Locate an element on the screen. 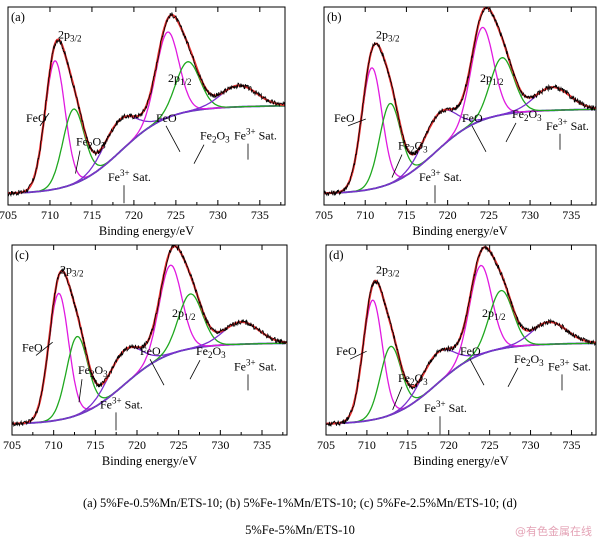 Image resolution: width=600 pixels, height=543 pixels. envelope-line is located at coordinates (461, 335).